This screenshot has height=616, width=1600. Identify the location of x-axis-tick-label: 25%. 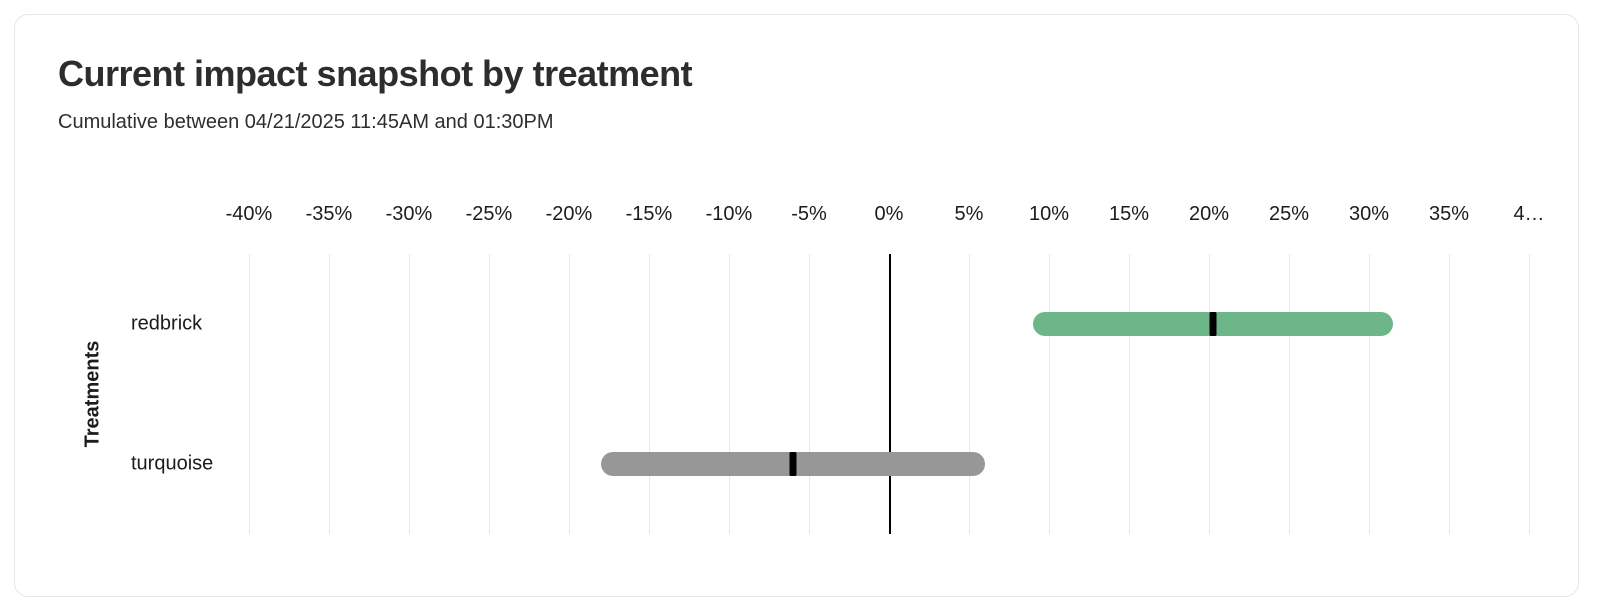
(1289, 214).